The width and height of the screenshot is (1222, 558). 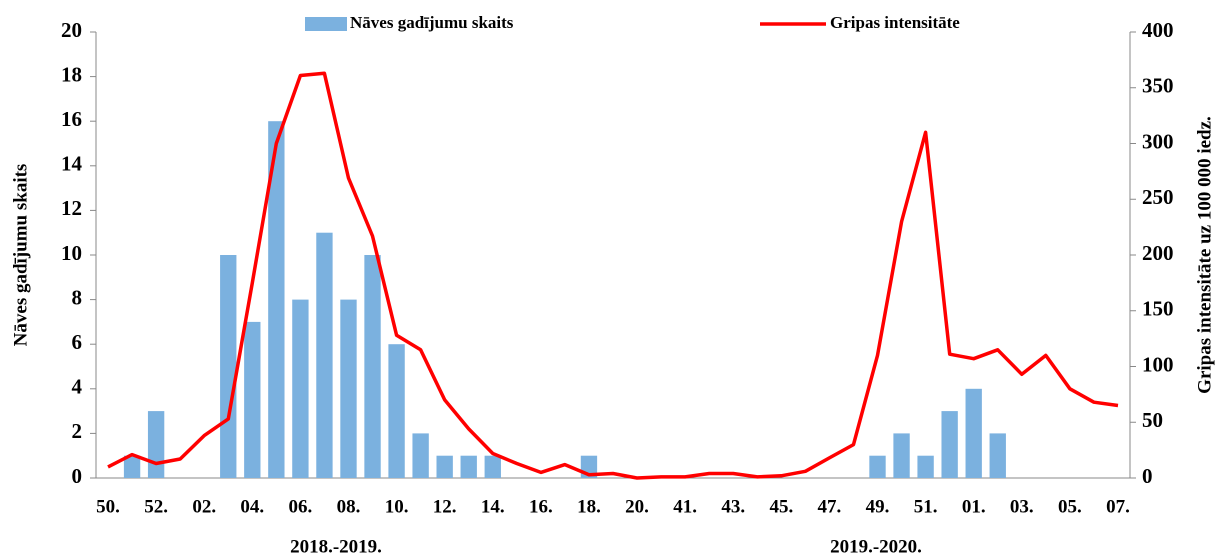 I want to click on x-tick-label: 20., so click(x=637, y=506).